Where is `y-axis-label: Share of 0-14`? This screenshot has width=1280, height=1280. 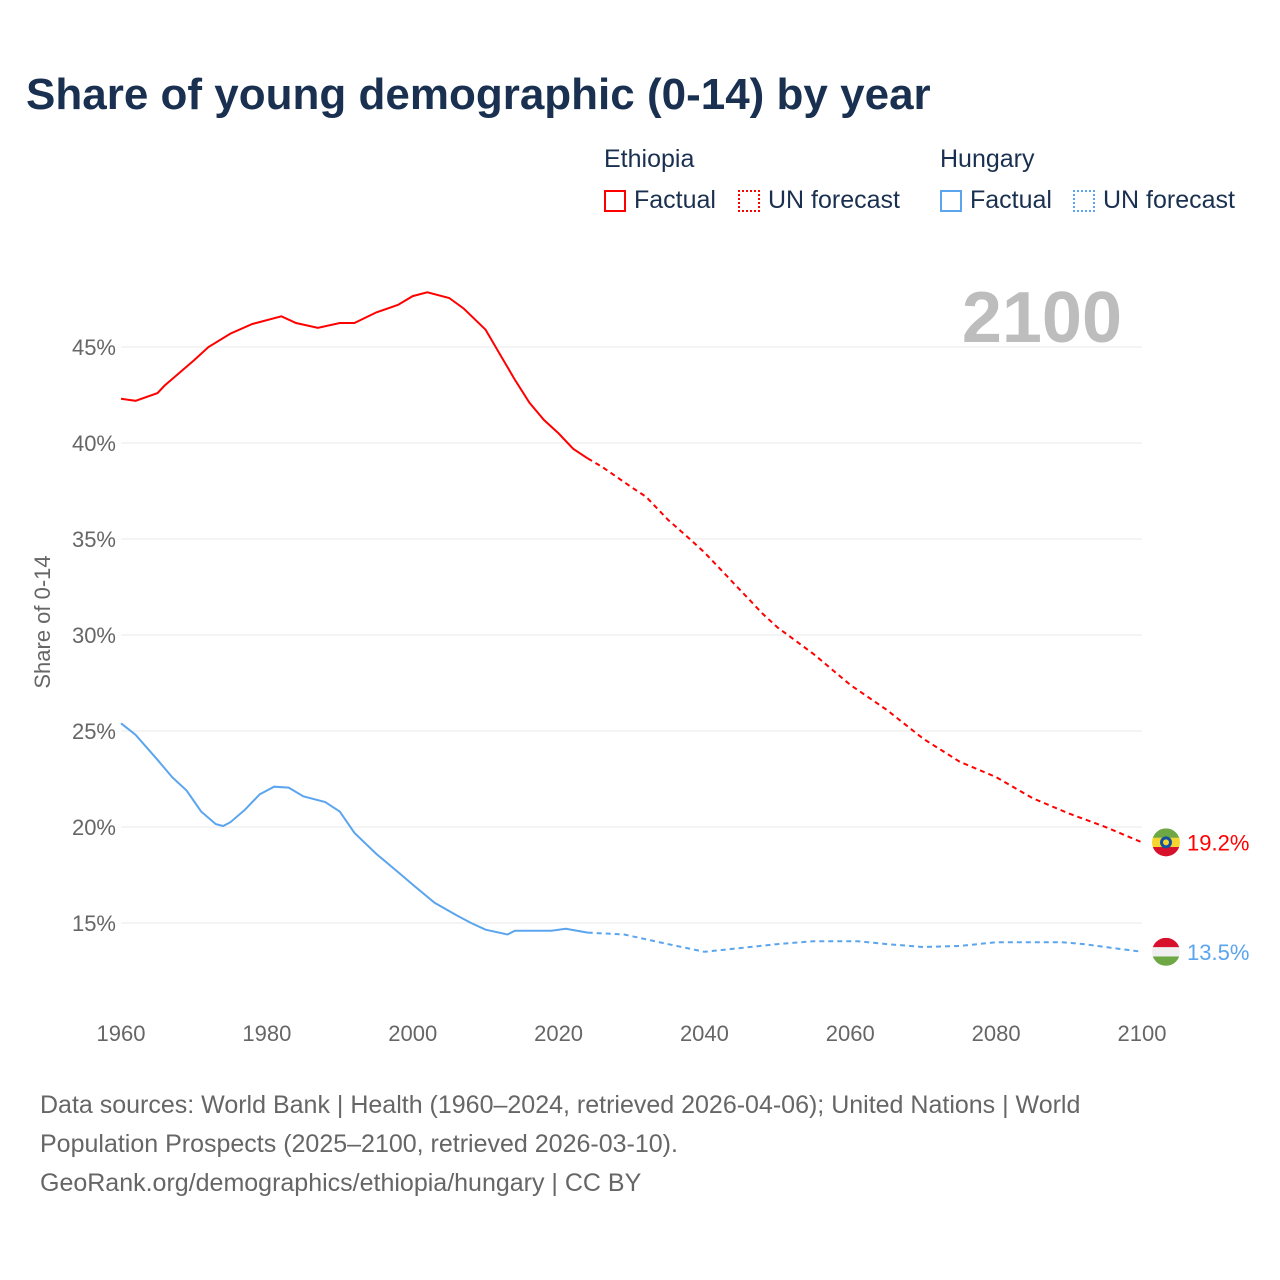 y-axis-label: Share of 0-14 is located at coordinates (42, 621).